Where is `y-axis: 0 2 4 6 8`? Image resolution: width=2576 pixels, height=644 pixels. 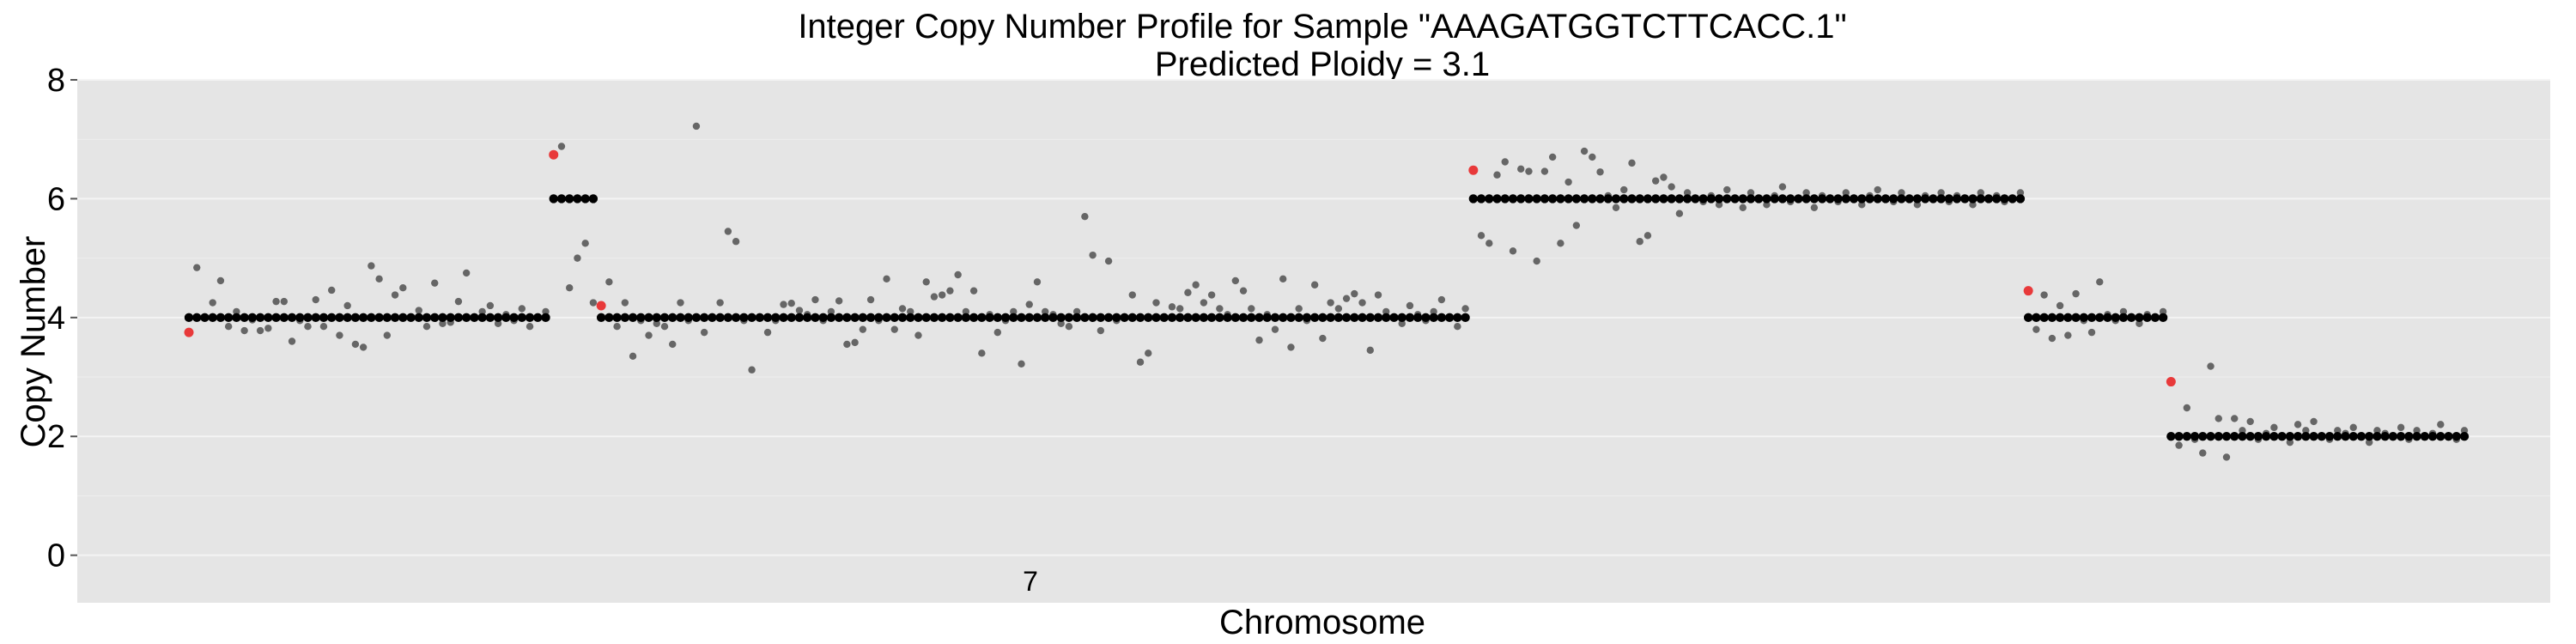 y-axis: 0 2 4 6 8 is located at coordinates (62, 318).